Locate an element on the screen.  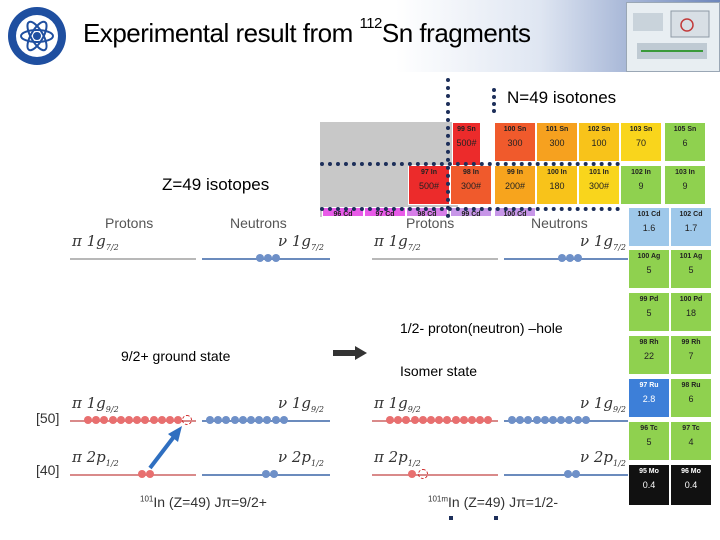
nuclide-value: 500# is located at coordinates (466, 143).